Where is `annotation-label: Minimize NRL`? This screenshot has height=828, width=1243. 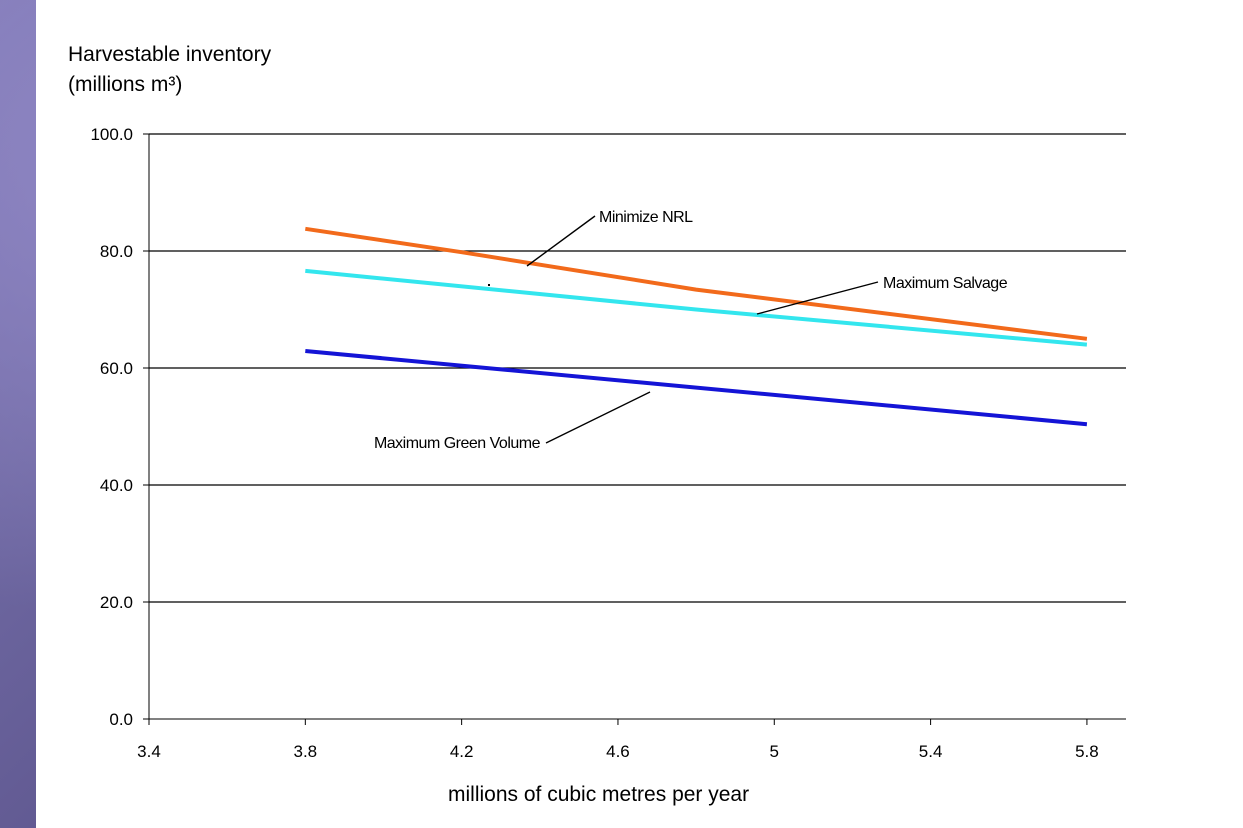 annotation-label: Minimize NRL is located at coordinates (646, 217).